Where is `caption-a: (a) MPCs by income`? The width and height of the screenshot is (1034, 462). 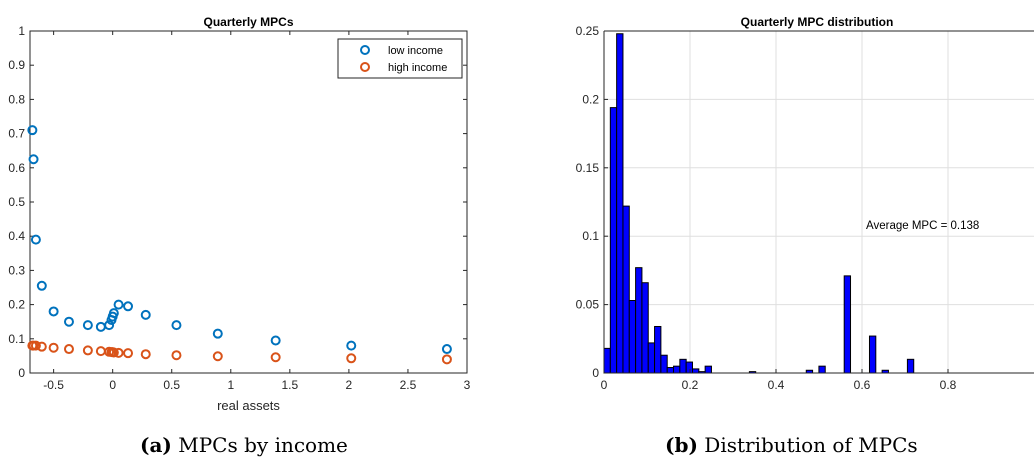 caption-a: (a) MPCs by income is located at coordinates (244, 445).